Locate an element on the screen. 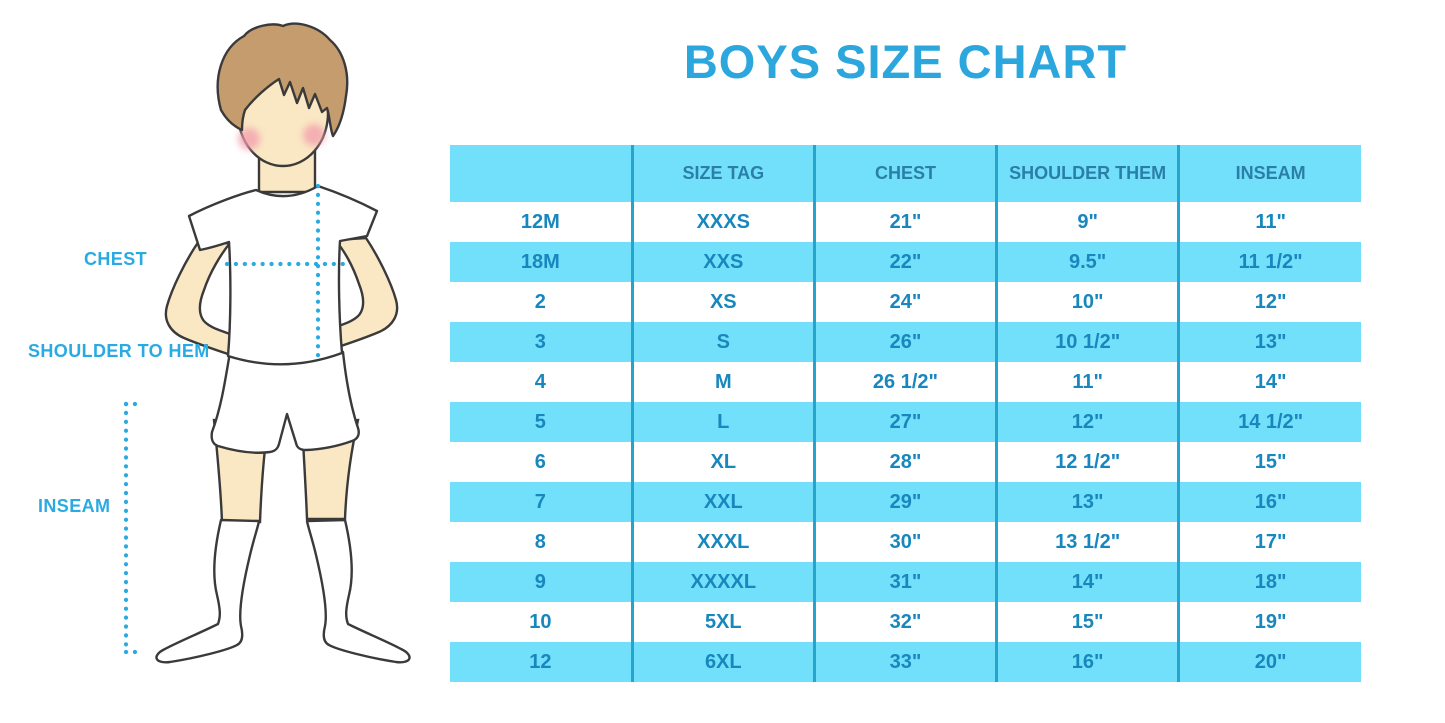 This screenshot has height=723, width=1445. table-cell: 11 1/2" is located at coordinates (1269, 262).